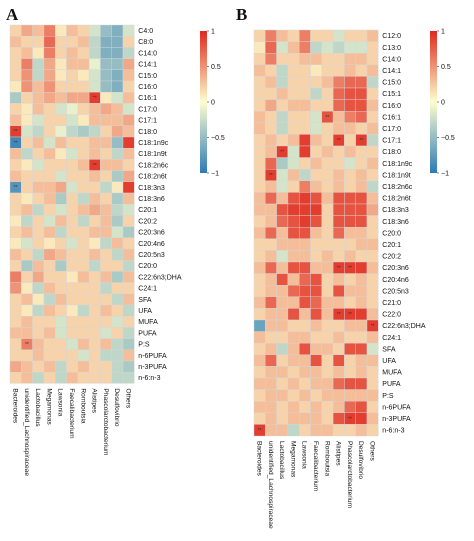 This screenshot has width=474, height=541. I want to click on panel-letter: A, so click(12, 14).